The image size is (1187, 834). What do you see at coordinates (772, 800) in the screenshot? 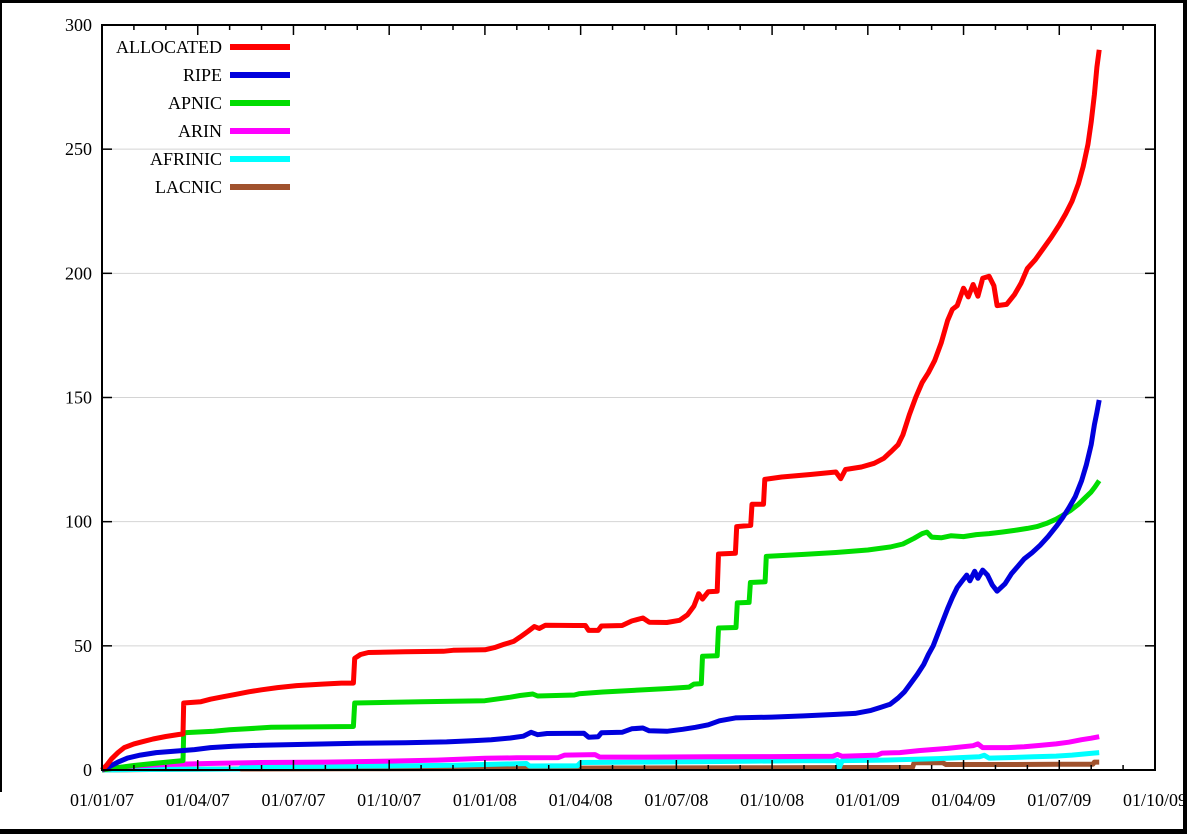
I see `x-tick-label: 01/10/08` at bounding box center [772, 800].